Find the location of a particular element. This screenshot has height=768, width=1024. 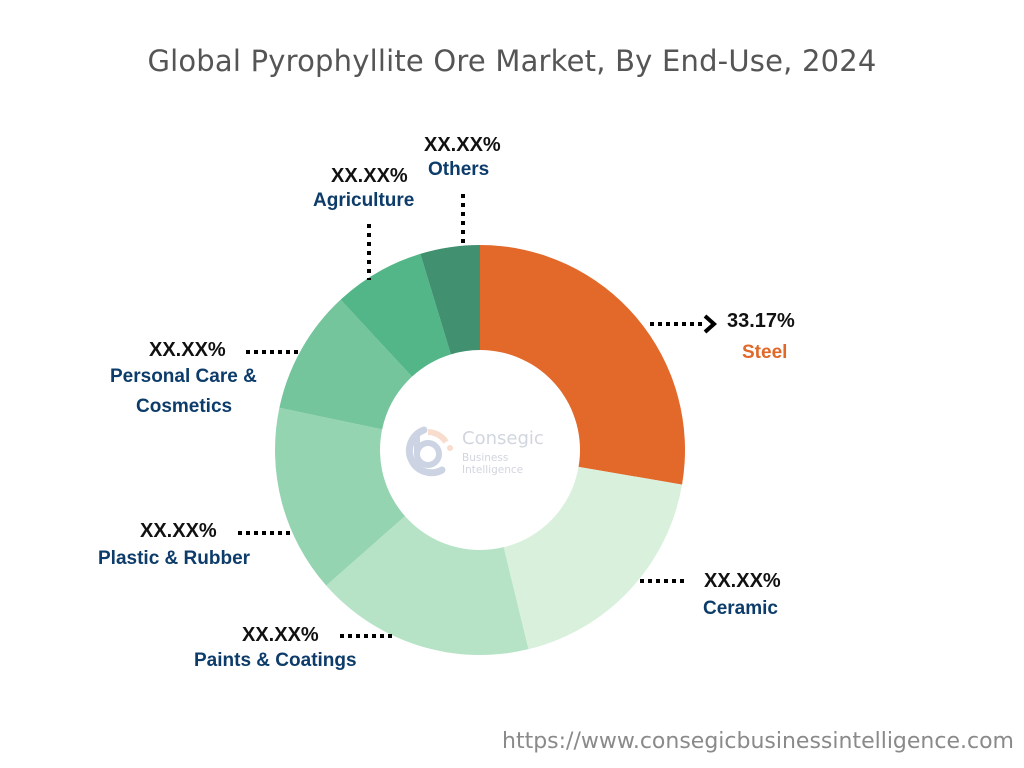

steel-label: Steel is located at coordinates (765, 352).